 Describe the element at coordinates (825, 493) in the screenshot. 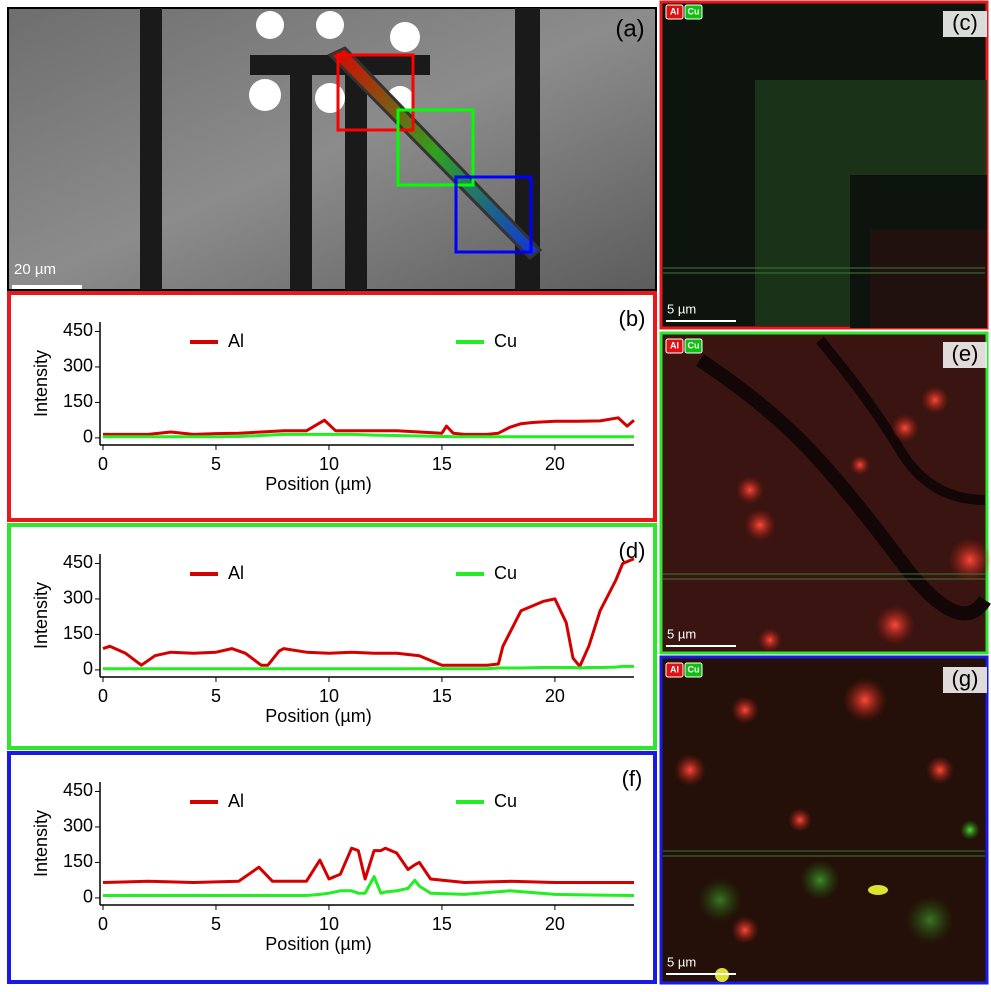

I see `eds-map-e` at that location.